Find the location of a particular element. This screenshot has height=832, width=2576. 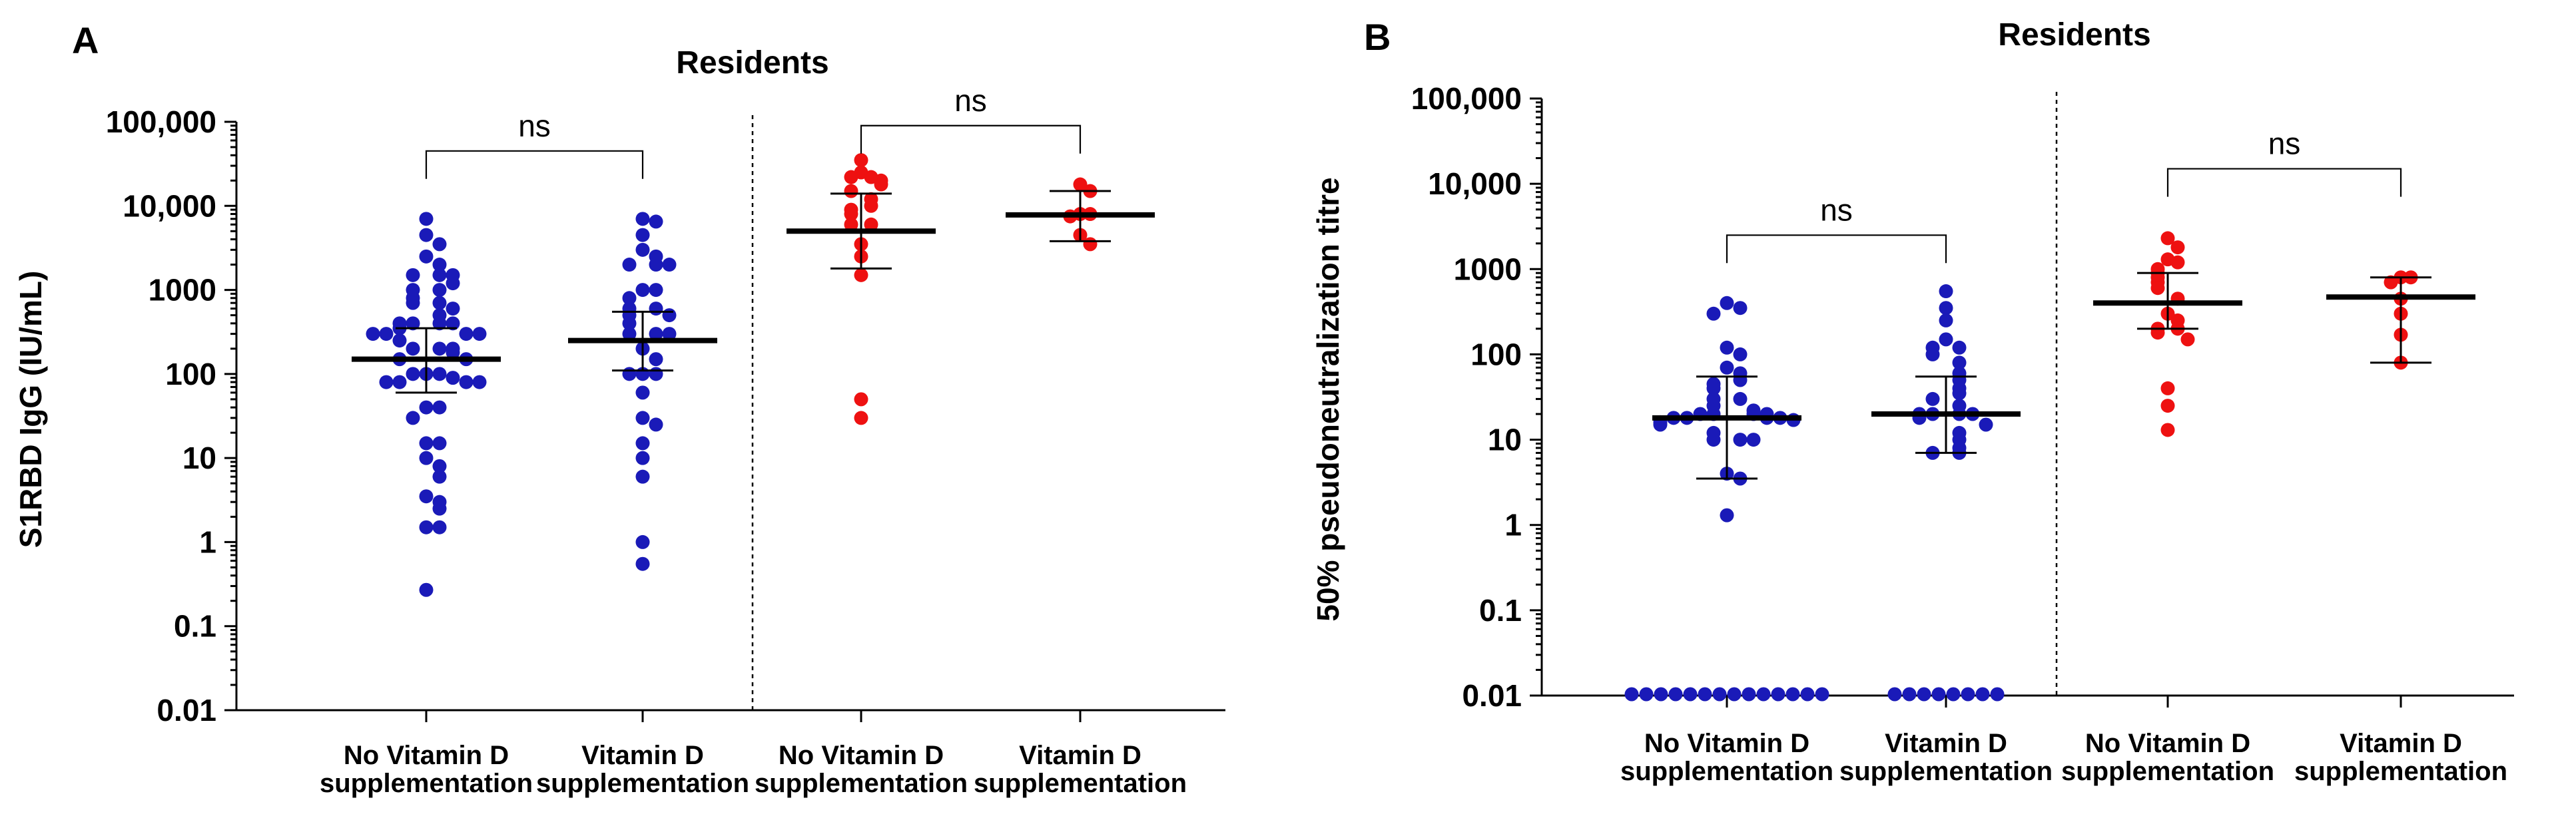

panel-a-y-tick-label: 10 is located at coordinates (199, 458).